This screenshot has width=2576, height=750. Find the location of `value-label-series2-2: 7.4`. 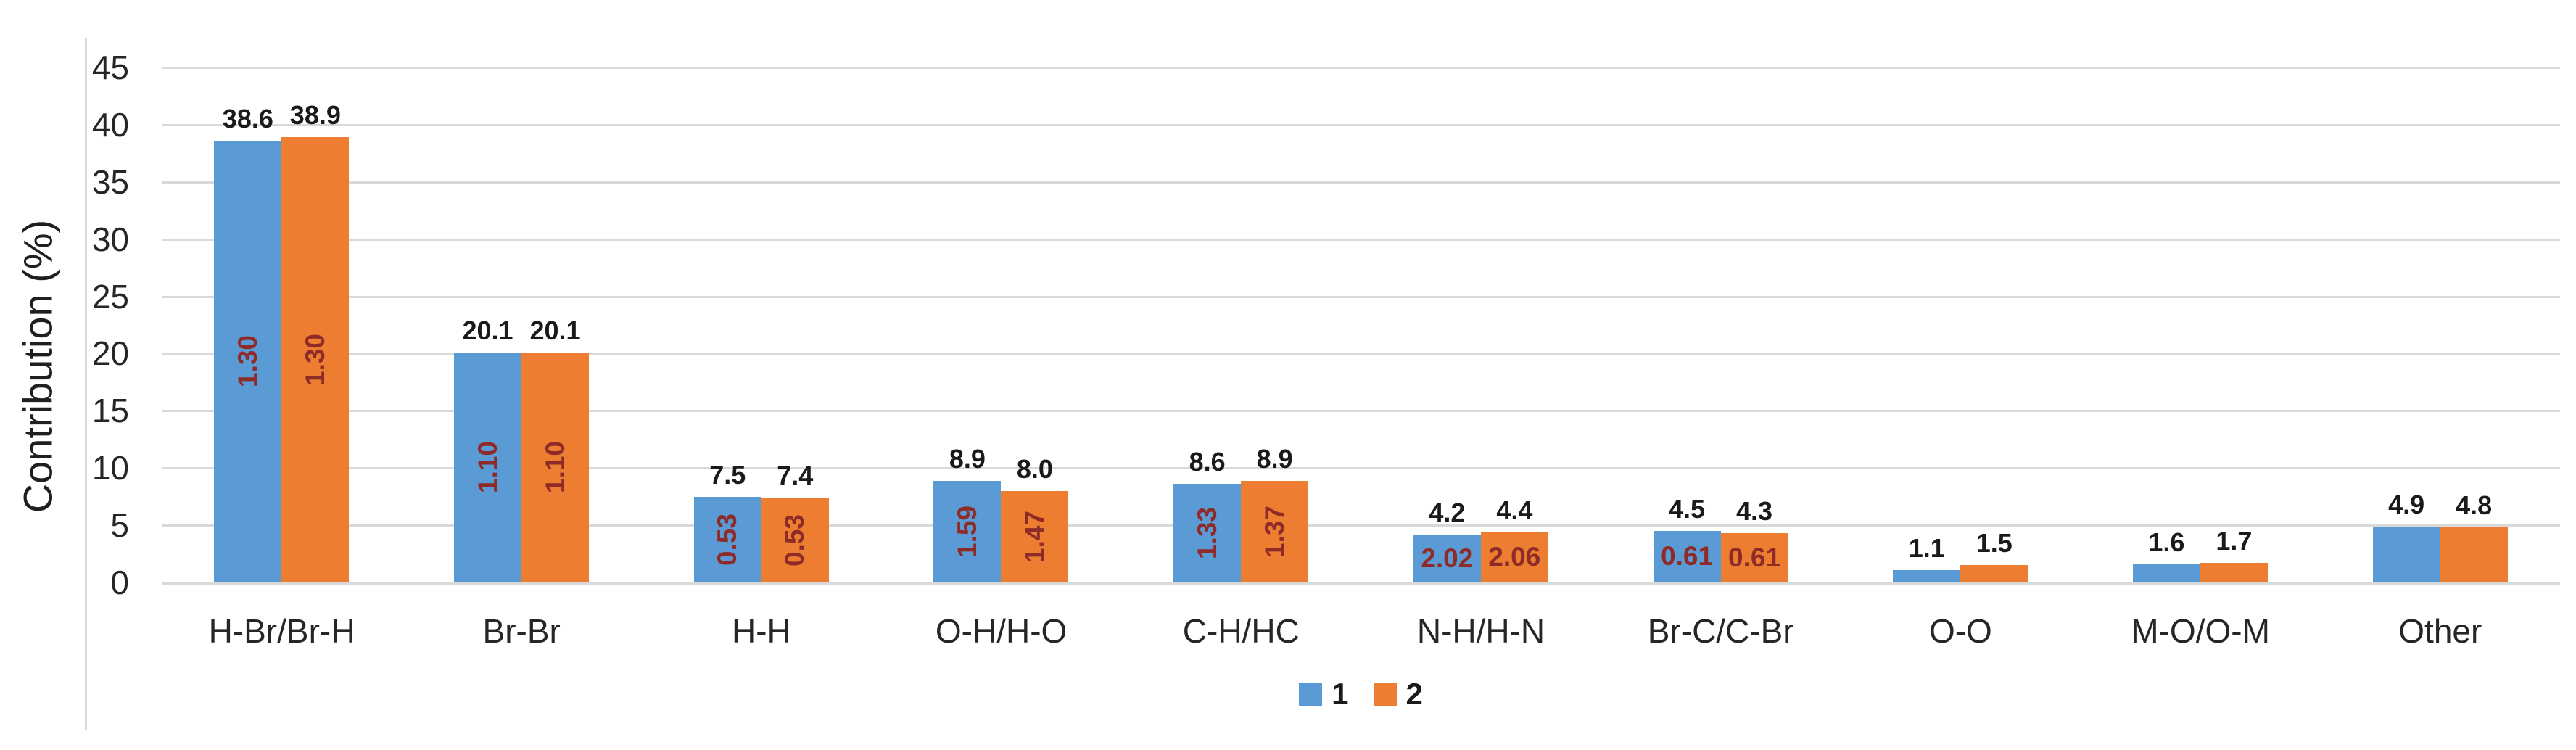

value-label-series2-2: 7.4 is located at coordinates (795, 476).